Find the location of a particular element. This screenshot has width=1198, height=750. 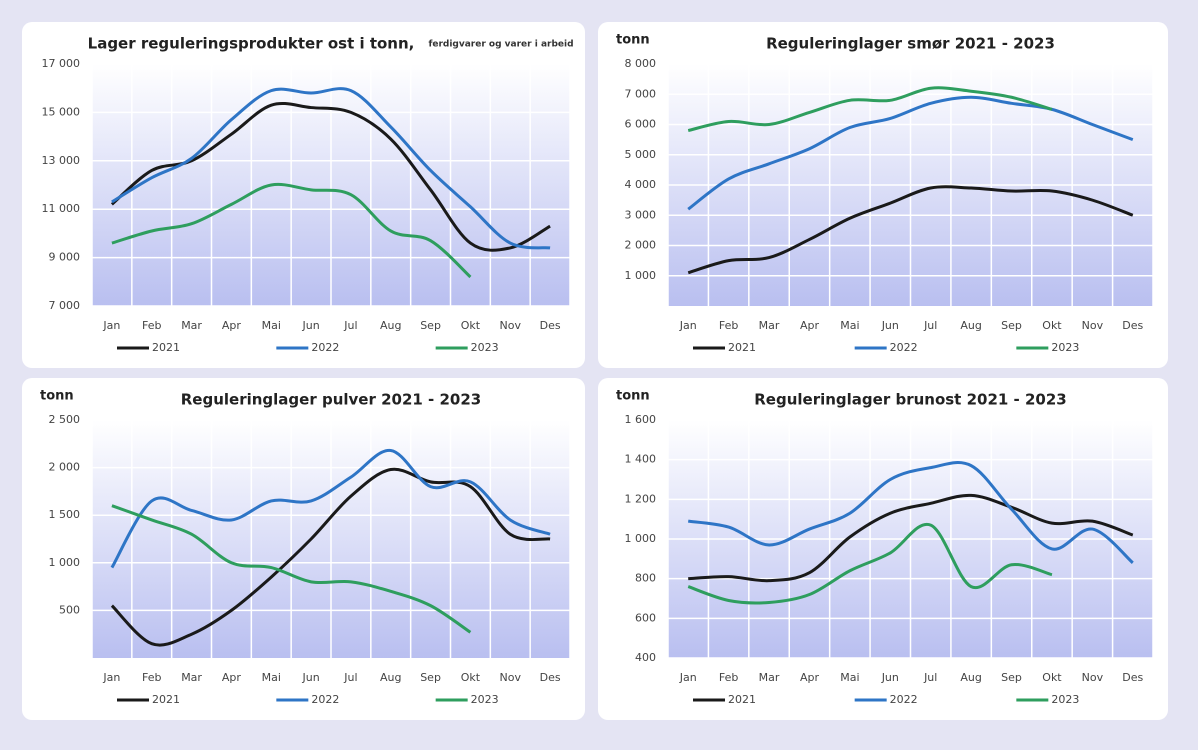

y-tick-label: 400 is located at coordinates (645, 657).